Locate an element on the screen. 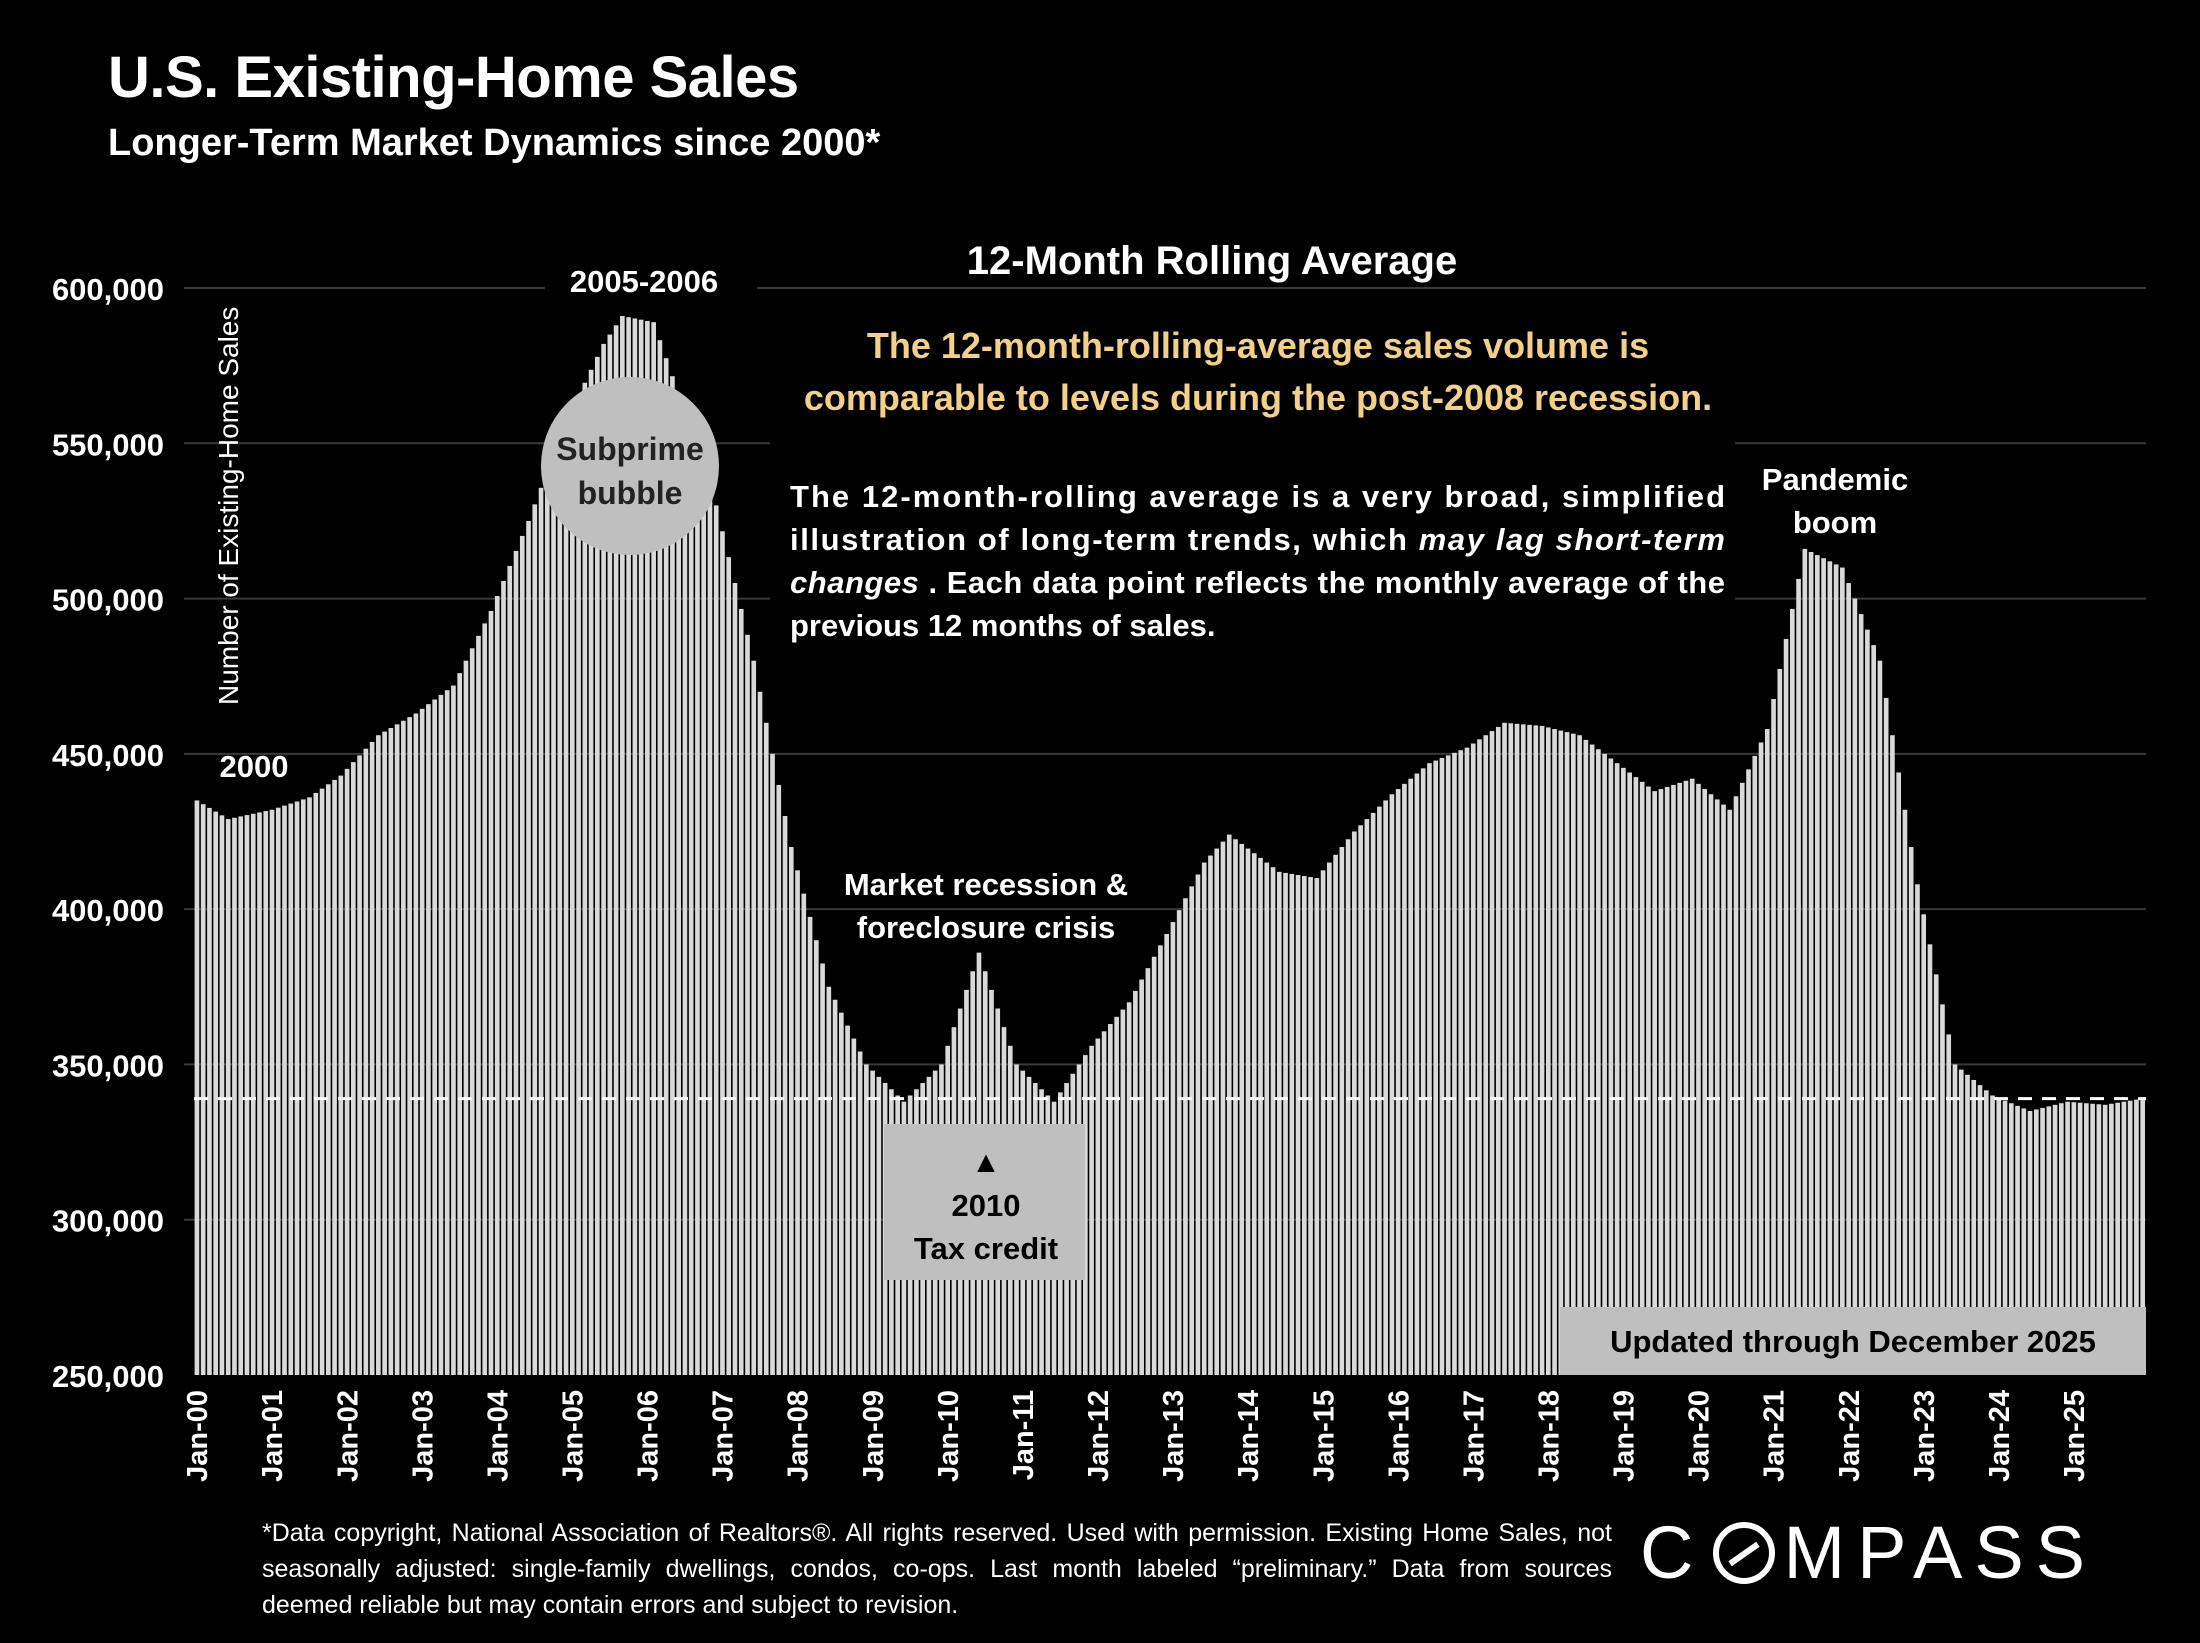 This screenshot has height=1643, width=2200. y-tick-label: 600,000 is located at coordinates (108, 289).